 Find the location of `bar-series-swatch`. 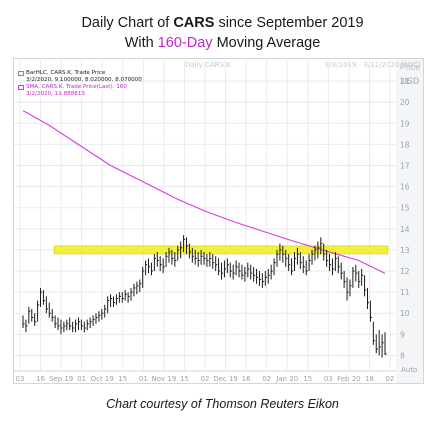

bar-series-swatch is located at coordinates (21, 73).